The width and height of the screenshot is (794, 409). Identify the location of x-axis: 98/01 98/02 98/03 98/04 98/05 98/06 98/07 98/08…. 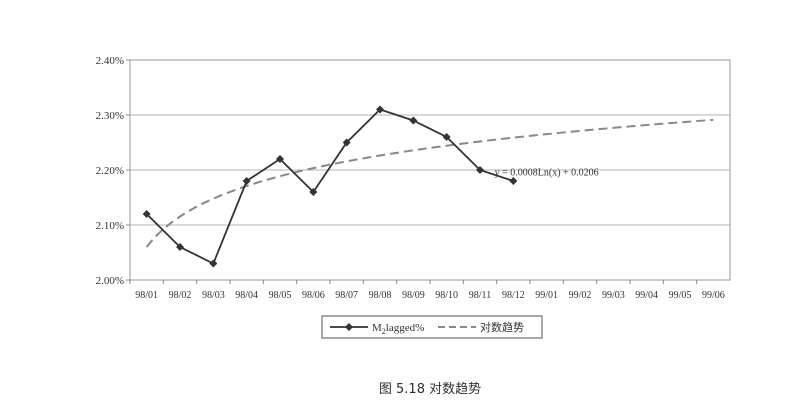
(427, 290).